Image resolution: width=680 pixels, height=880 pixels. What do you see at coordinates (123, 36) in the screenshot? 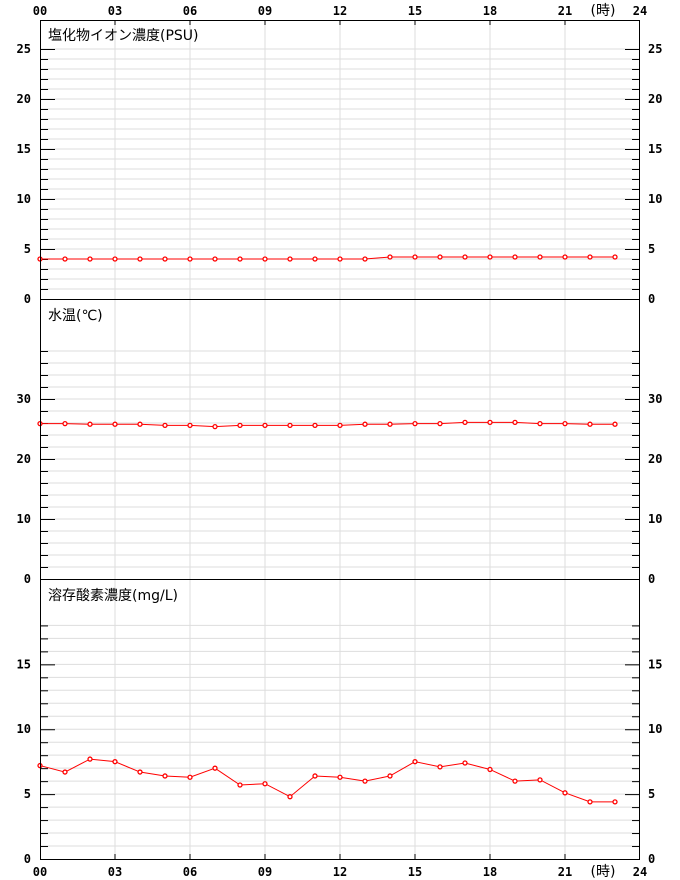
I see `panel-title: 塩化物イオン濃度(PSU)` at bounding box center [123, 36].